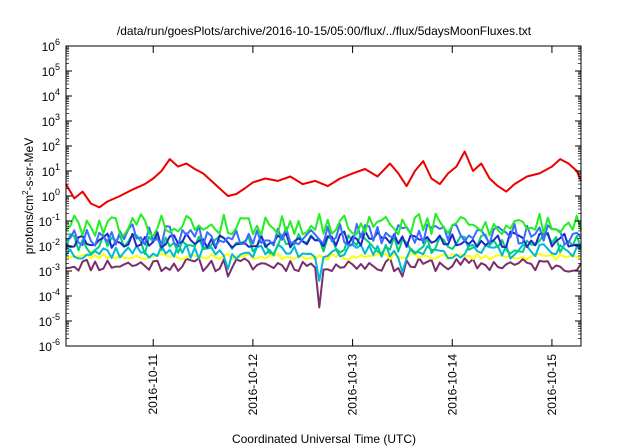  Describe the element at coordinates (452, 385) in the screenshot. I see `x-tick-label: 2016-10-14` at that location.